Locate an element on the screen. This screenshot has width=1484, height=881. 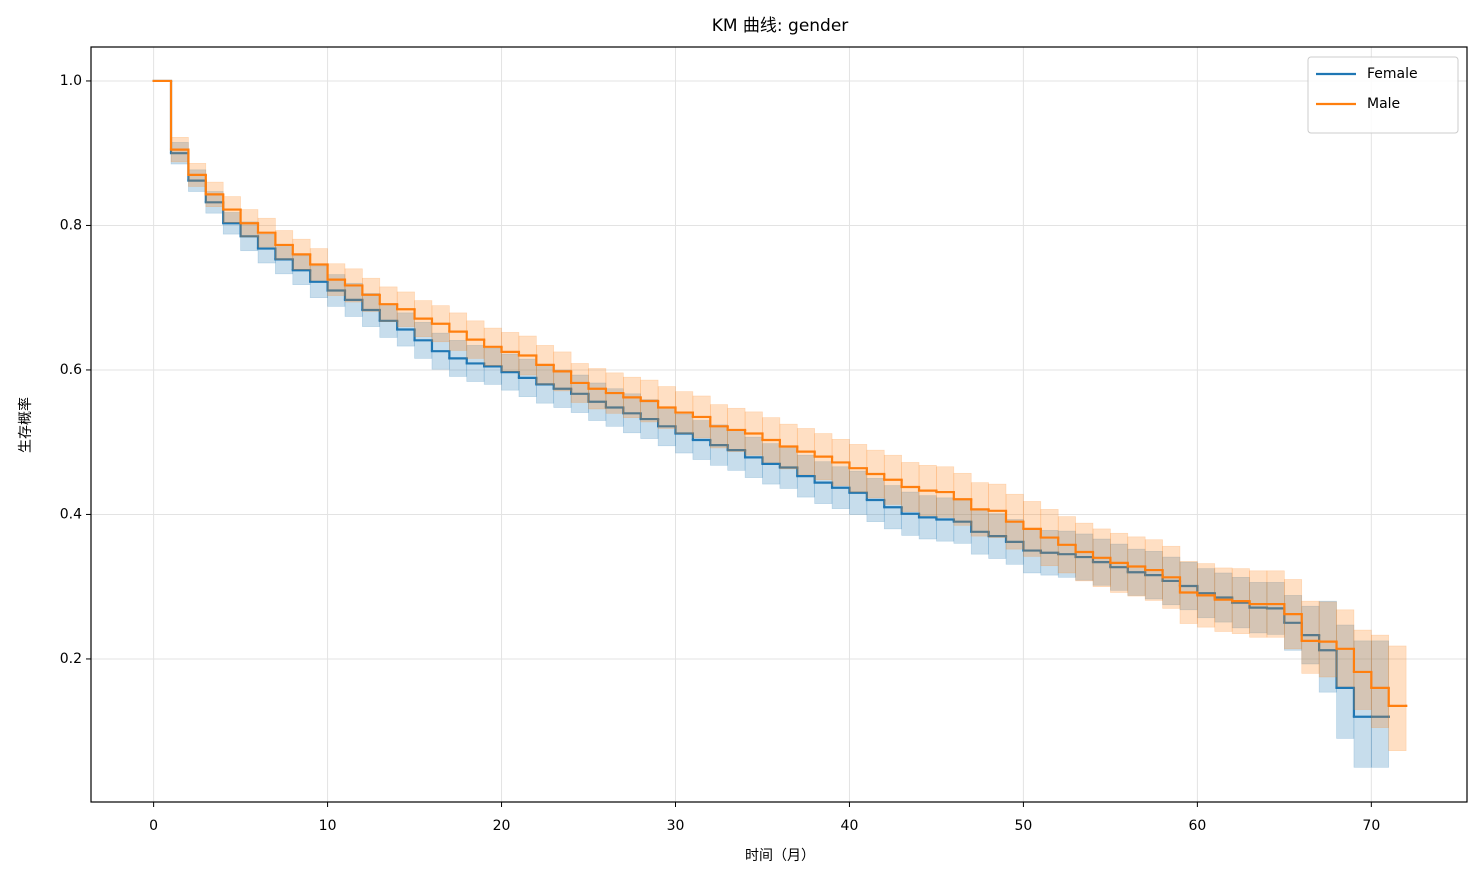
x-tick-label: 0 is located at coordinates (153, 826).